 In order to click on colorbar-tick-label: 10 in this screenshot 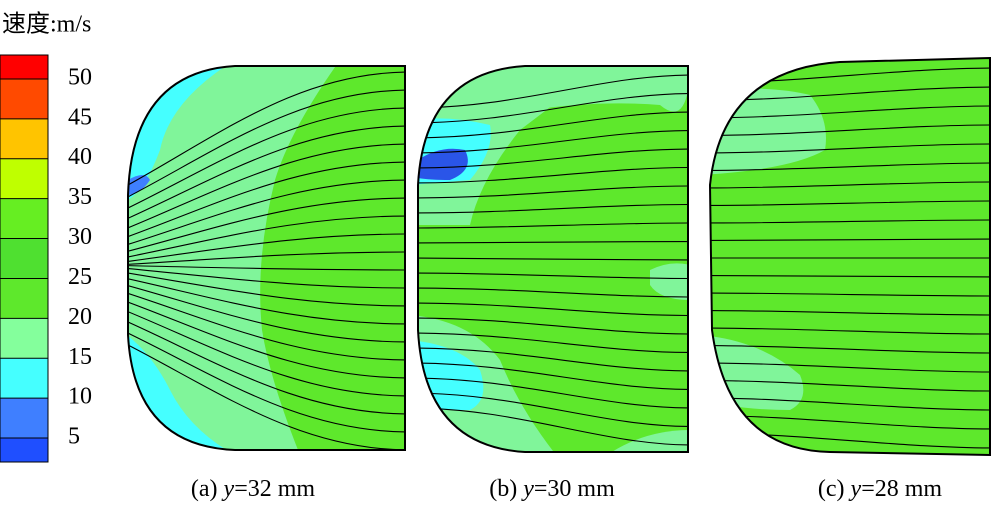, I will do `click(80, 397)`.